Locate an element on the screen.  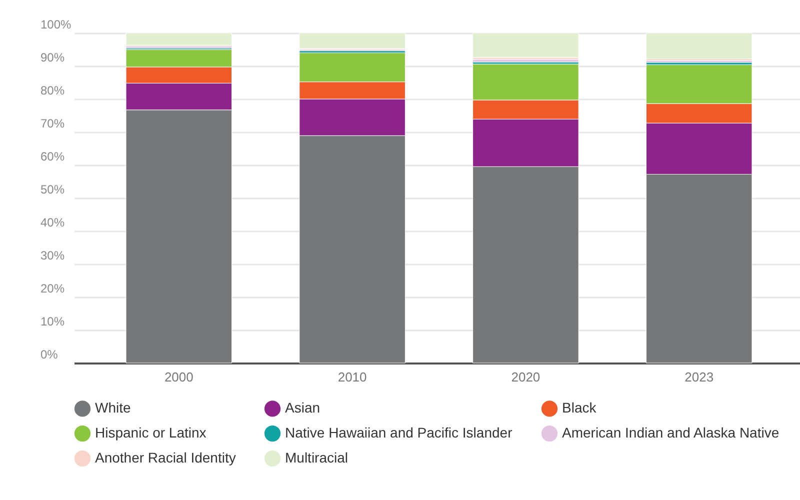
x-tick-label: 2020 is located at coordinates (525, 377).